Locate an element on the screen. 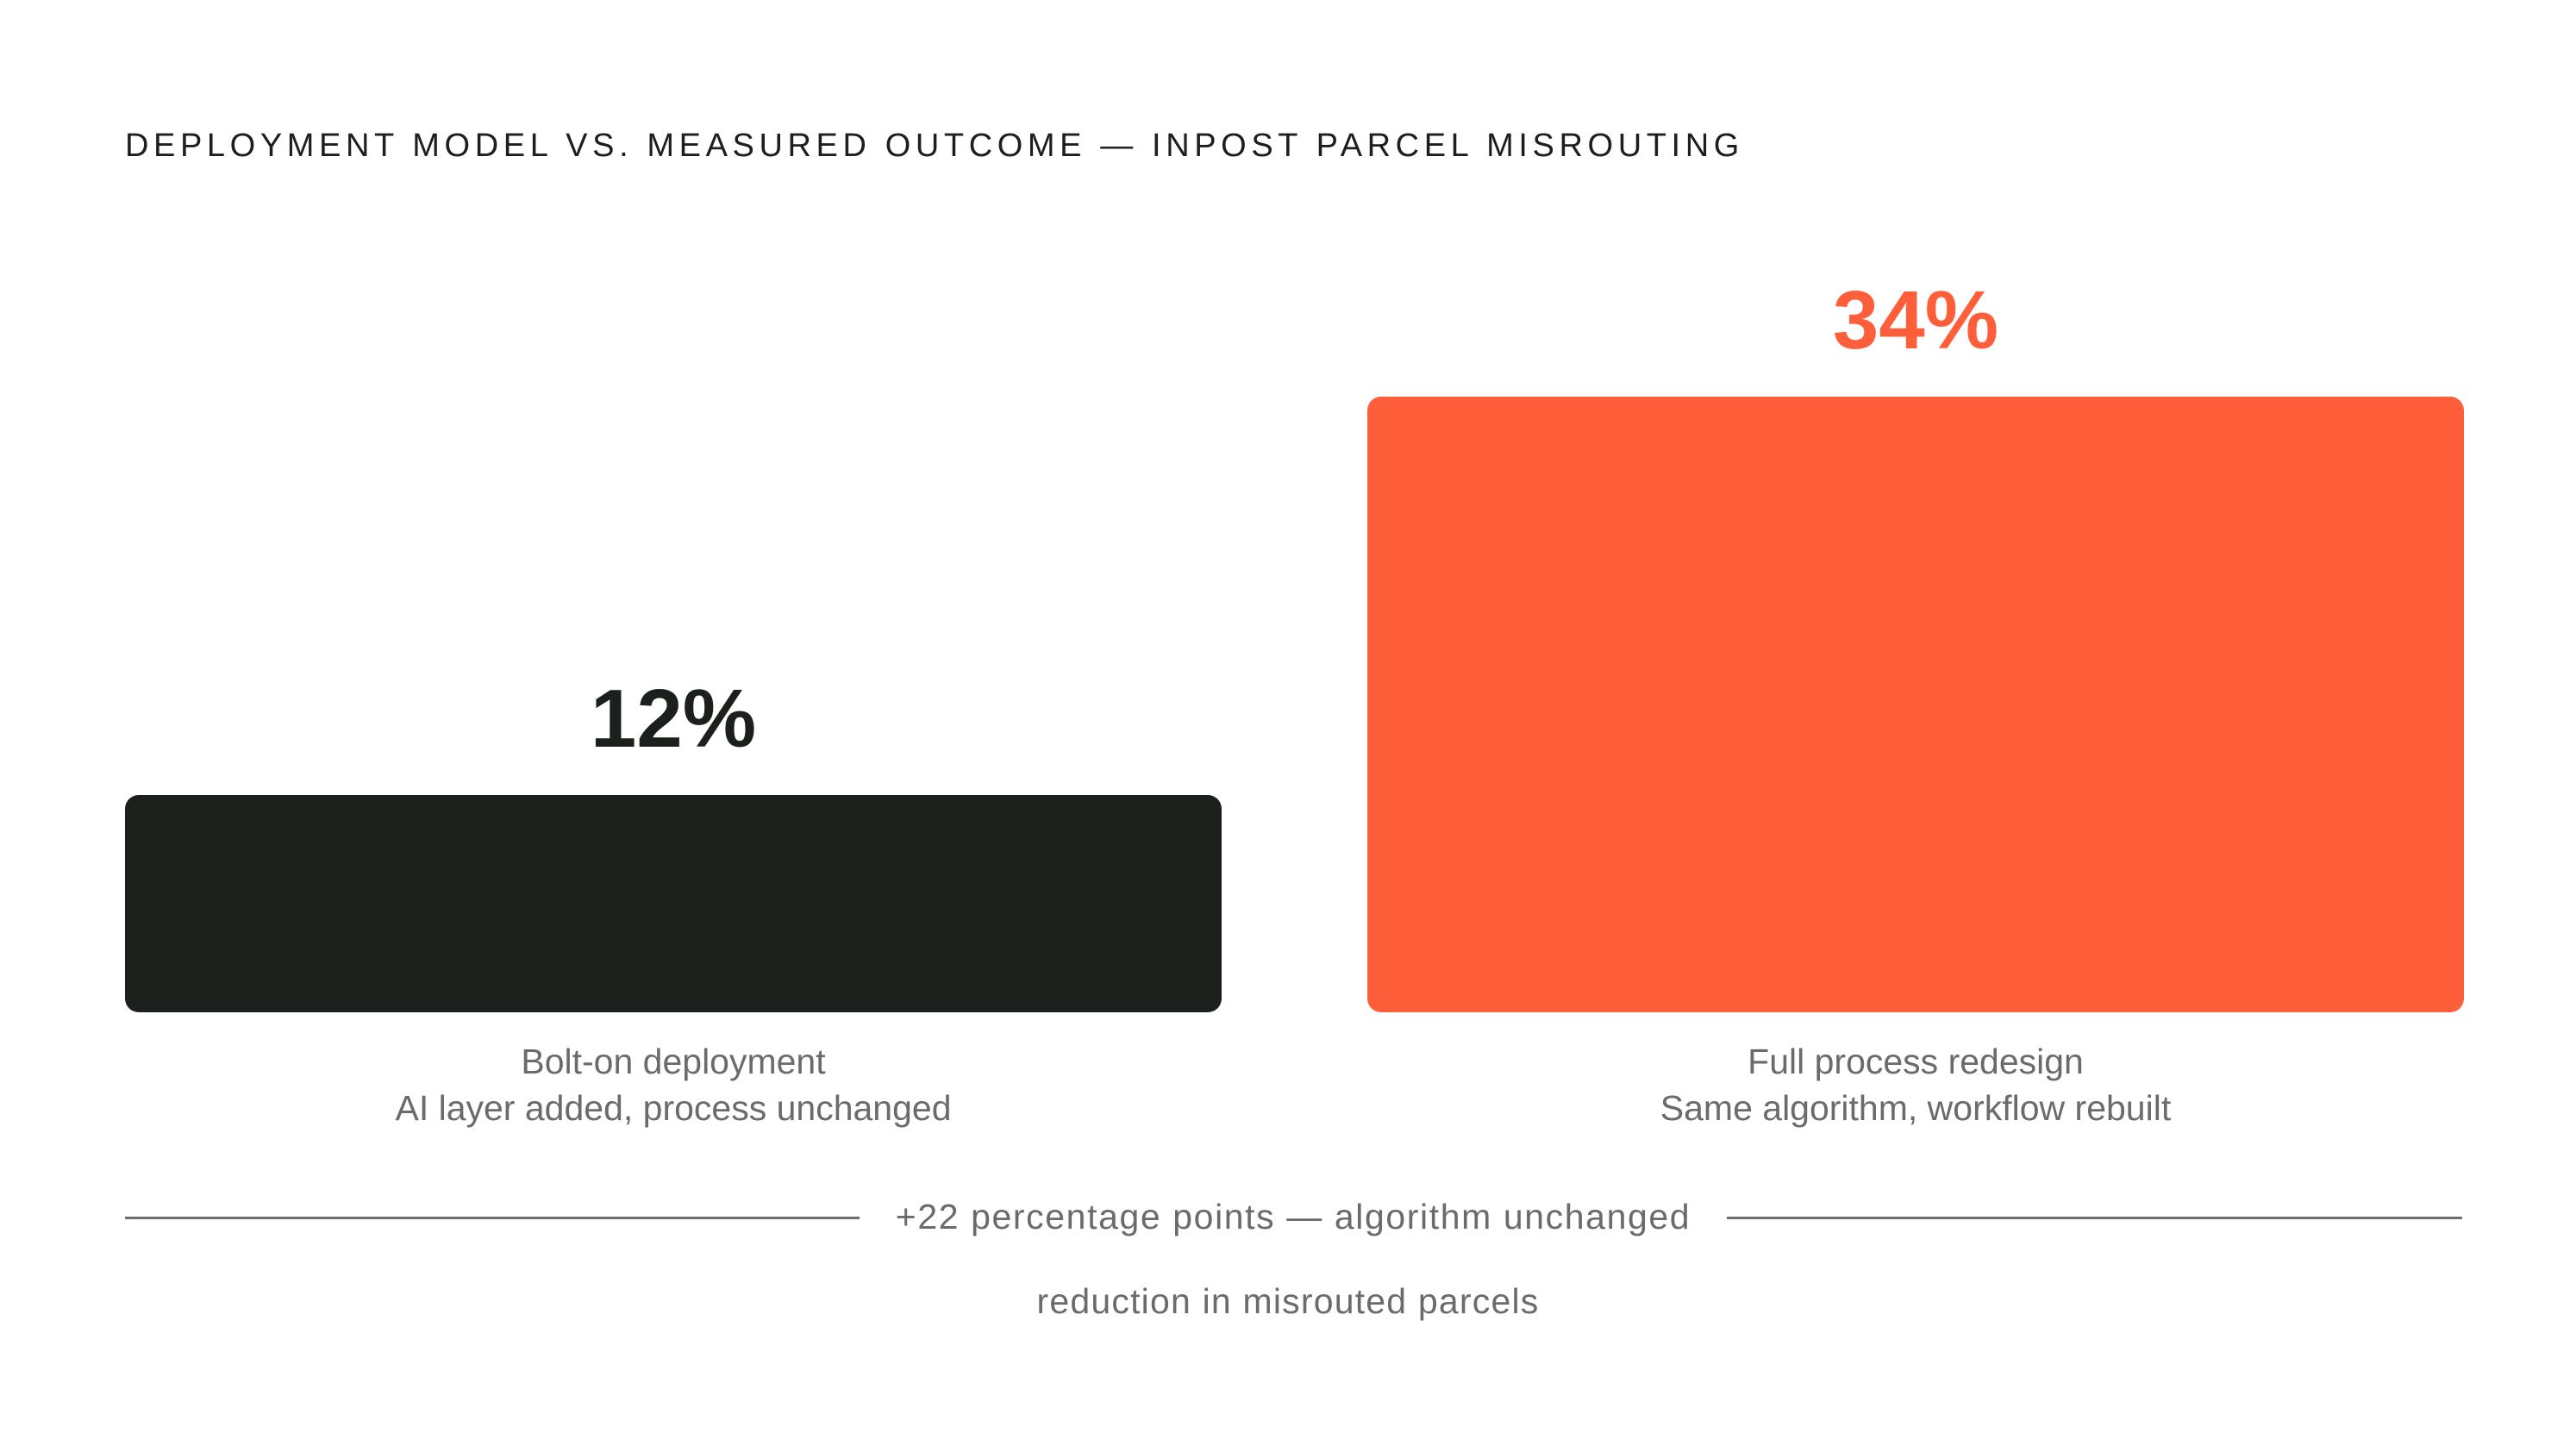 This screenshot has width=2576, height=1446. footnote: reduction in misrouted parcels is located at coordinates (1288, 1301).